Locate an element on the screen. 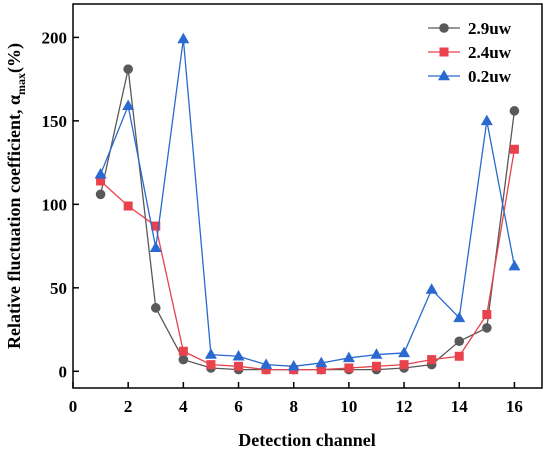 The height and width of the screenshot is (452, 550). x-tick-label: 0 is located at coordinates (73, 406).